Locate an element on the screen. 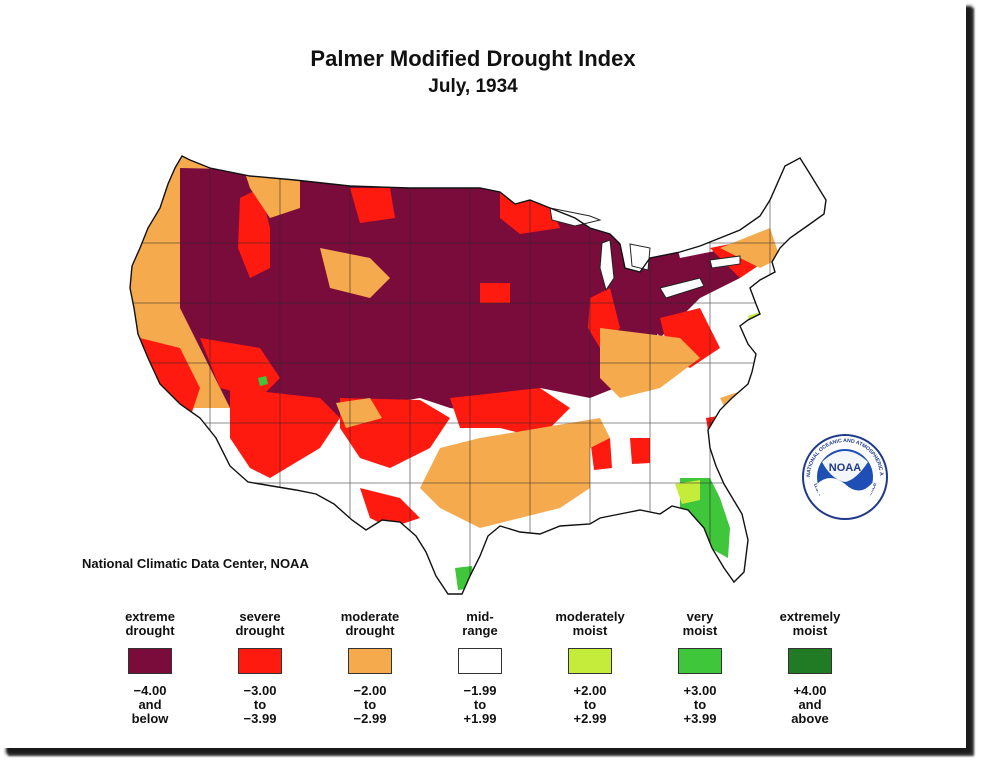  legend-label-line: mid- is located at coordinates (480, 616).